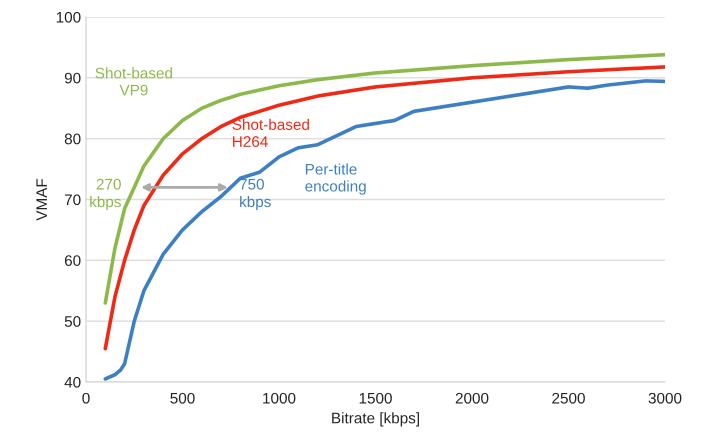 This screenshot has height=448, width=711. I want to click on y-tick-label: 100, so click(68, 17).